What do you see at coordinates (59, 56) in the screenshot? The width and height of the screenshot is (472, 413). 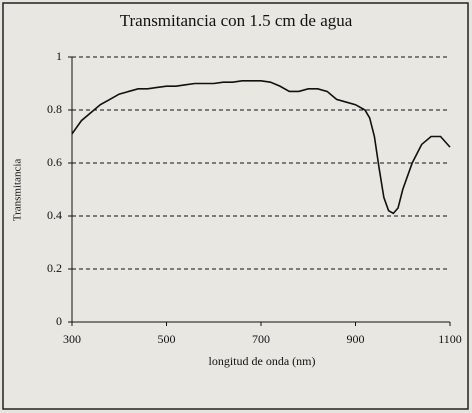 I see `y-tick-label: 1` at bounding box center [59, 56].